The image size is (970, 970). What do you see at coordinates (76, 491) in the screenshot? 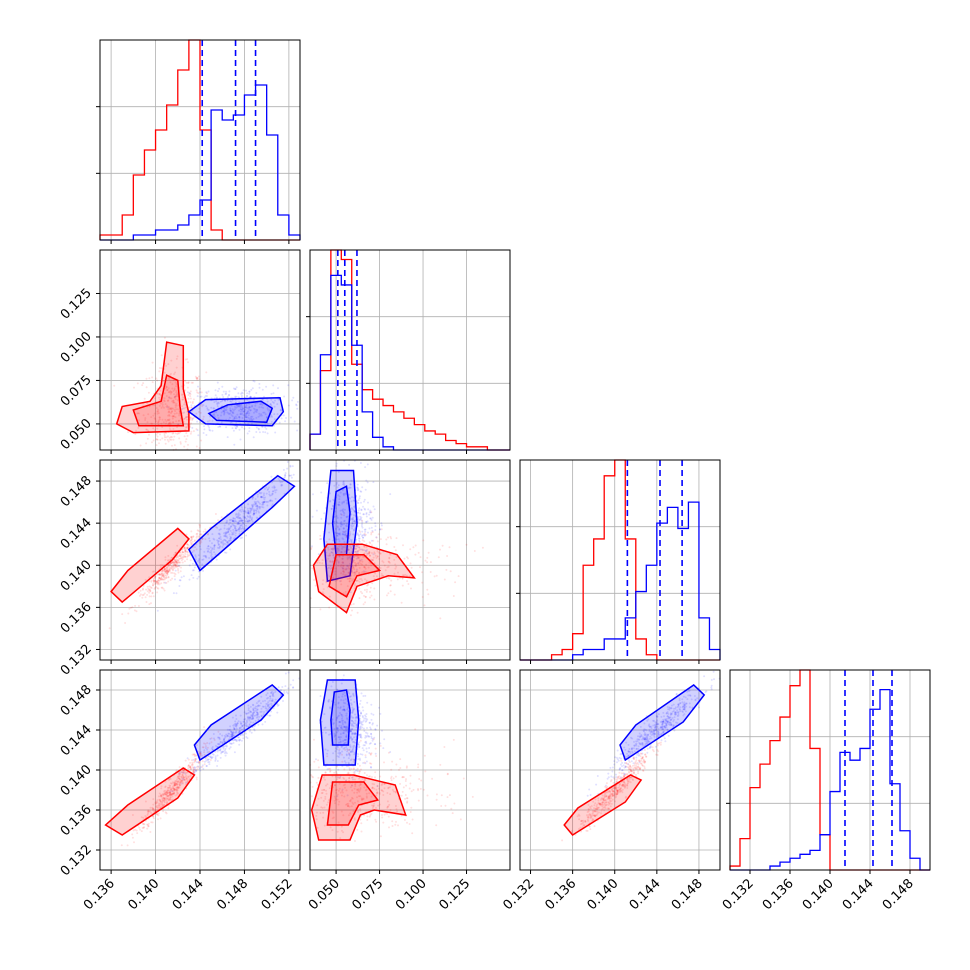
I see `y-tick-label: 0.148` at bounding box center [76, 491].